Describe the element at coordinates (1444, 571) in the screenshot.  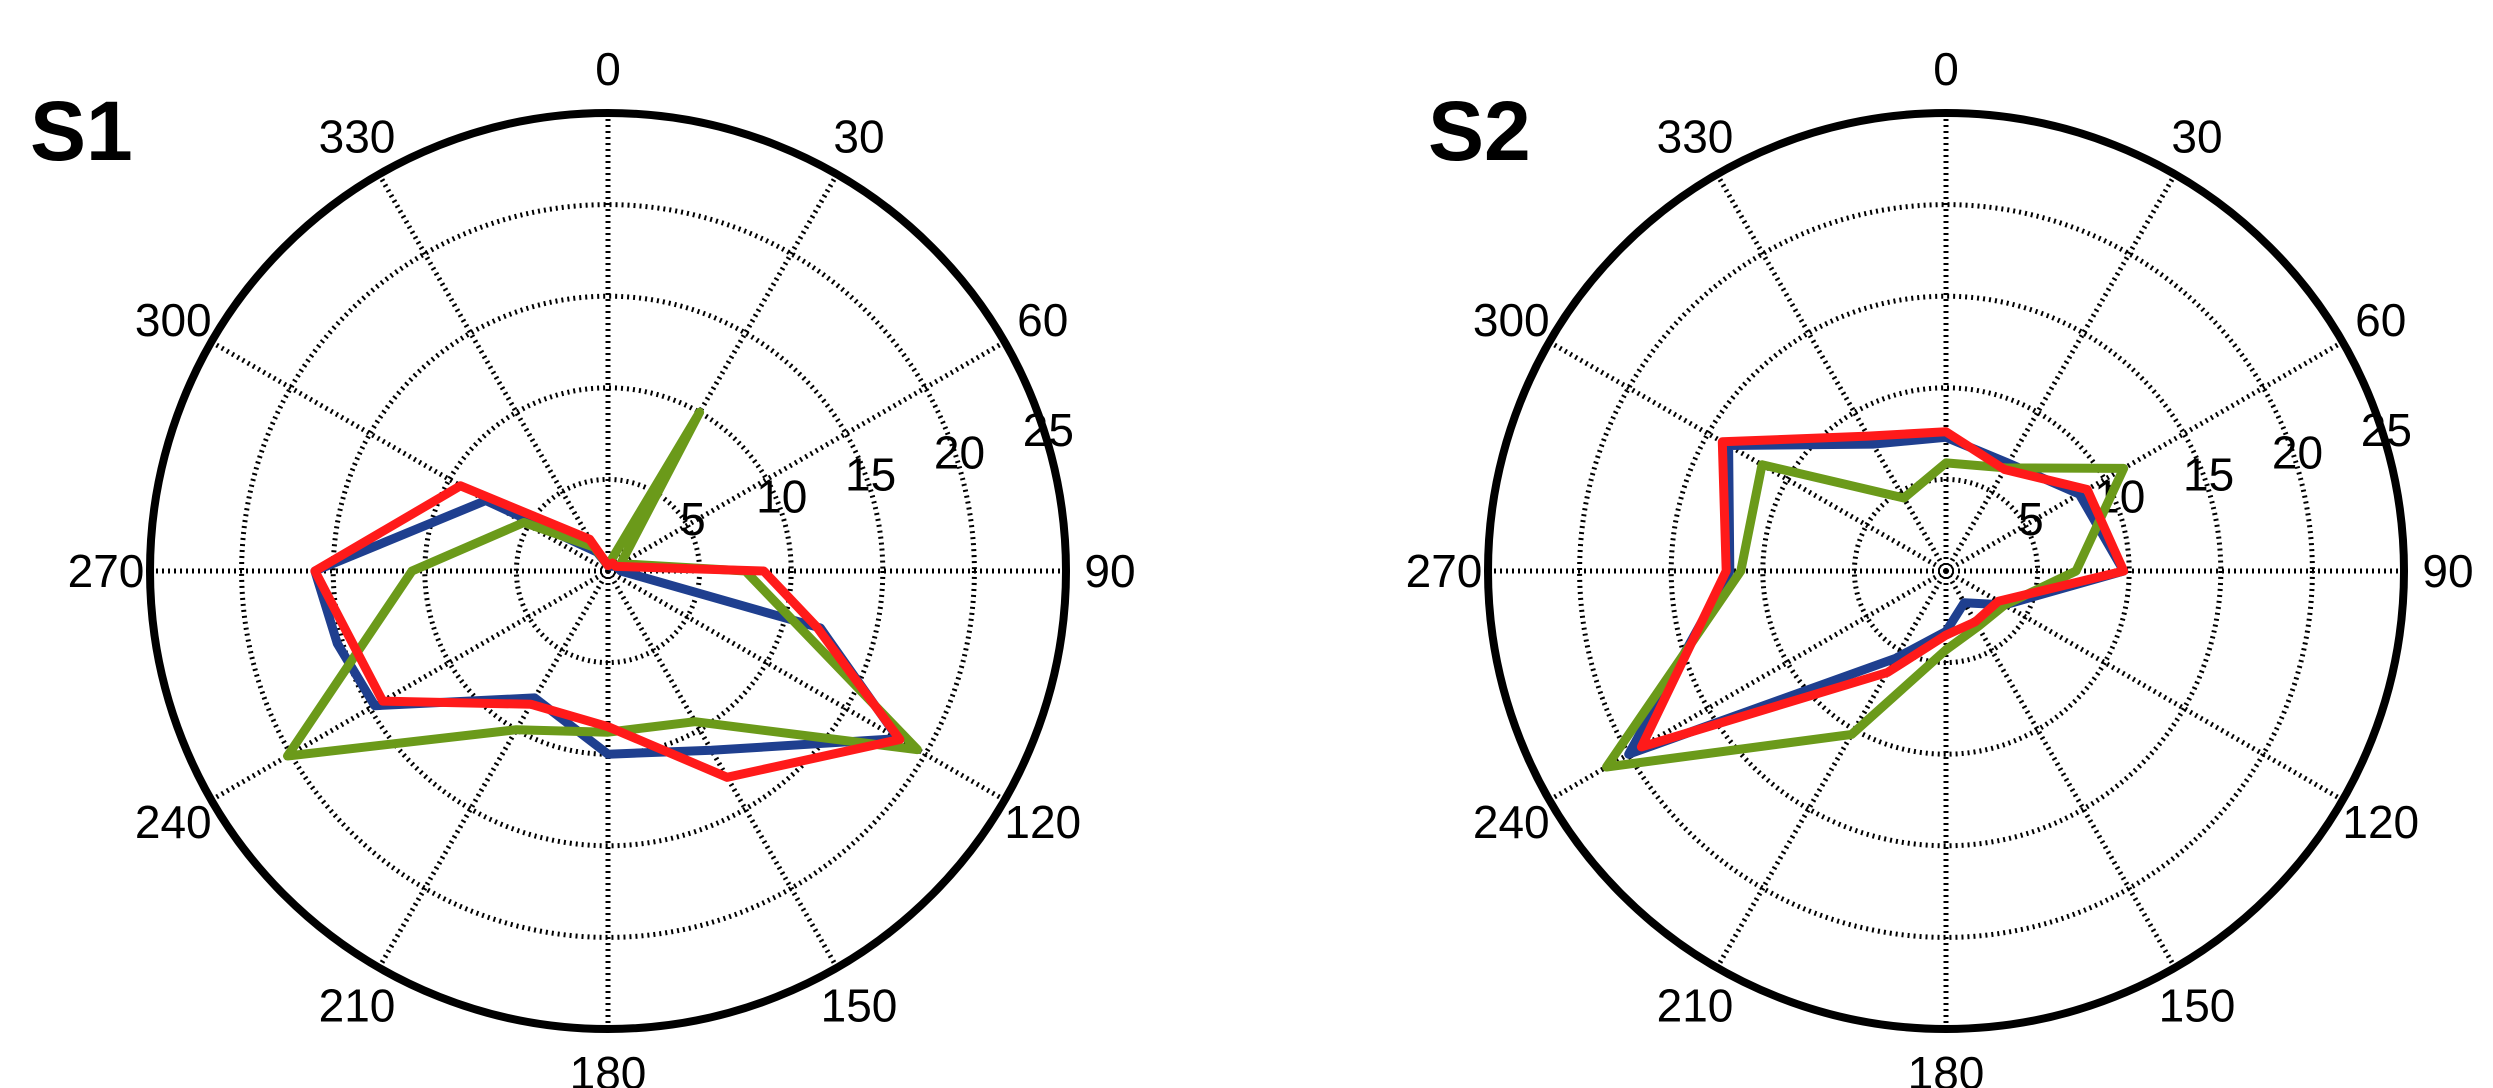
I see `p2-angle-label-270: 270` at that location.